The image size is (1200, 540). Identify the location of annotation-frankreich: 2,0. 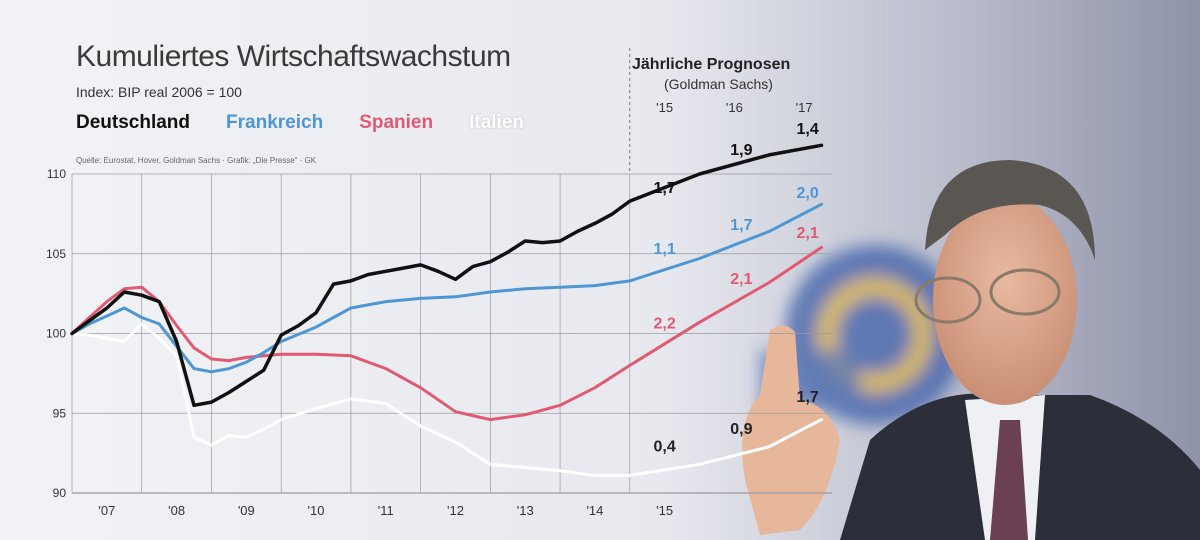
(807, 193).